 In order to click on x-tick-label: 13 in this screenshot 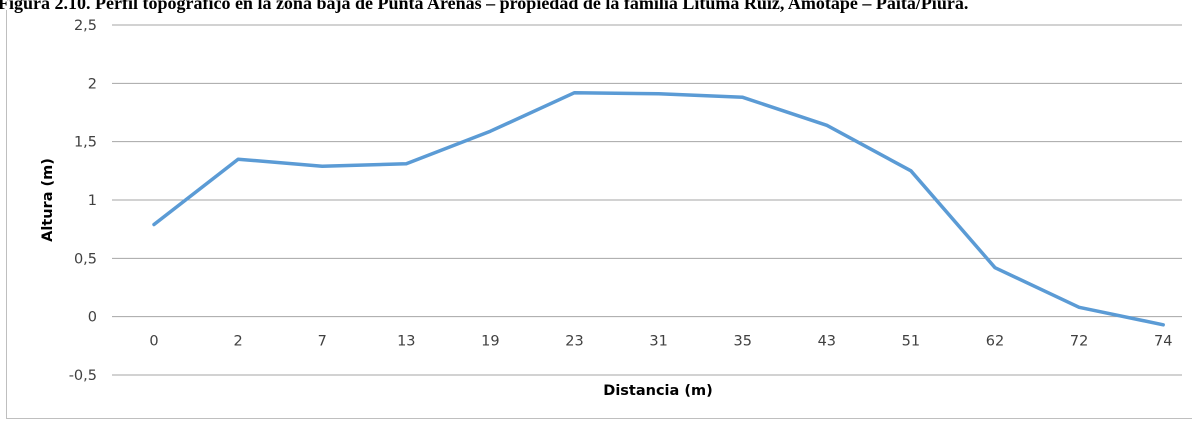, I will do `click(406, 342)`.